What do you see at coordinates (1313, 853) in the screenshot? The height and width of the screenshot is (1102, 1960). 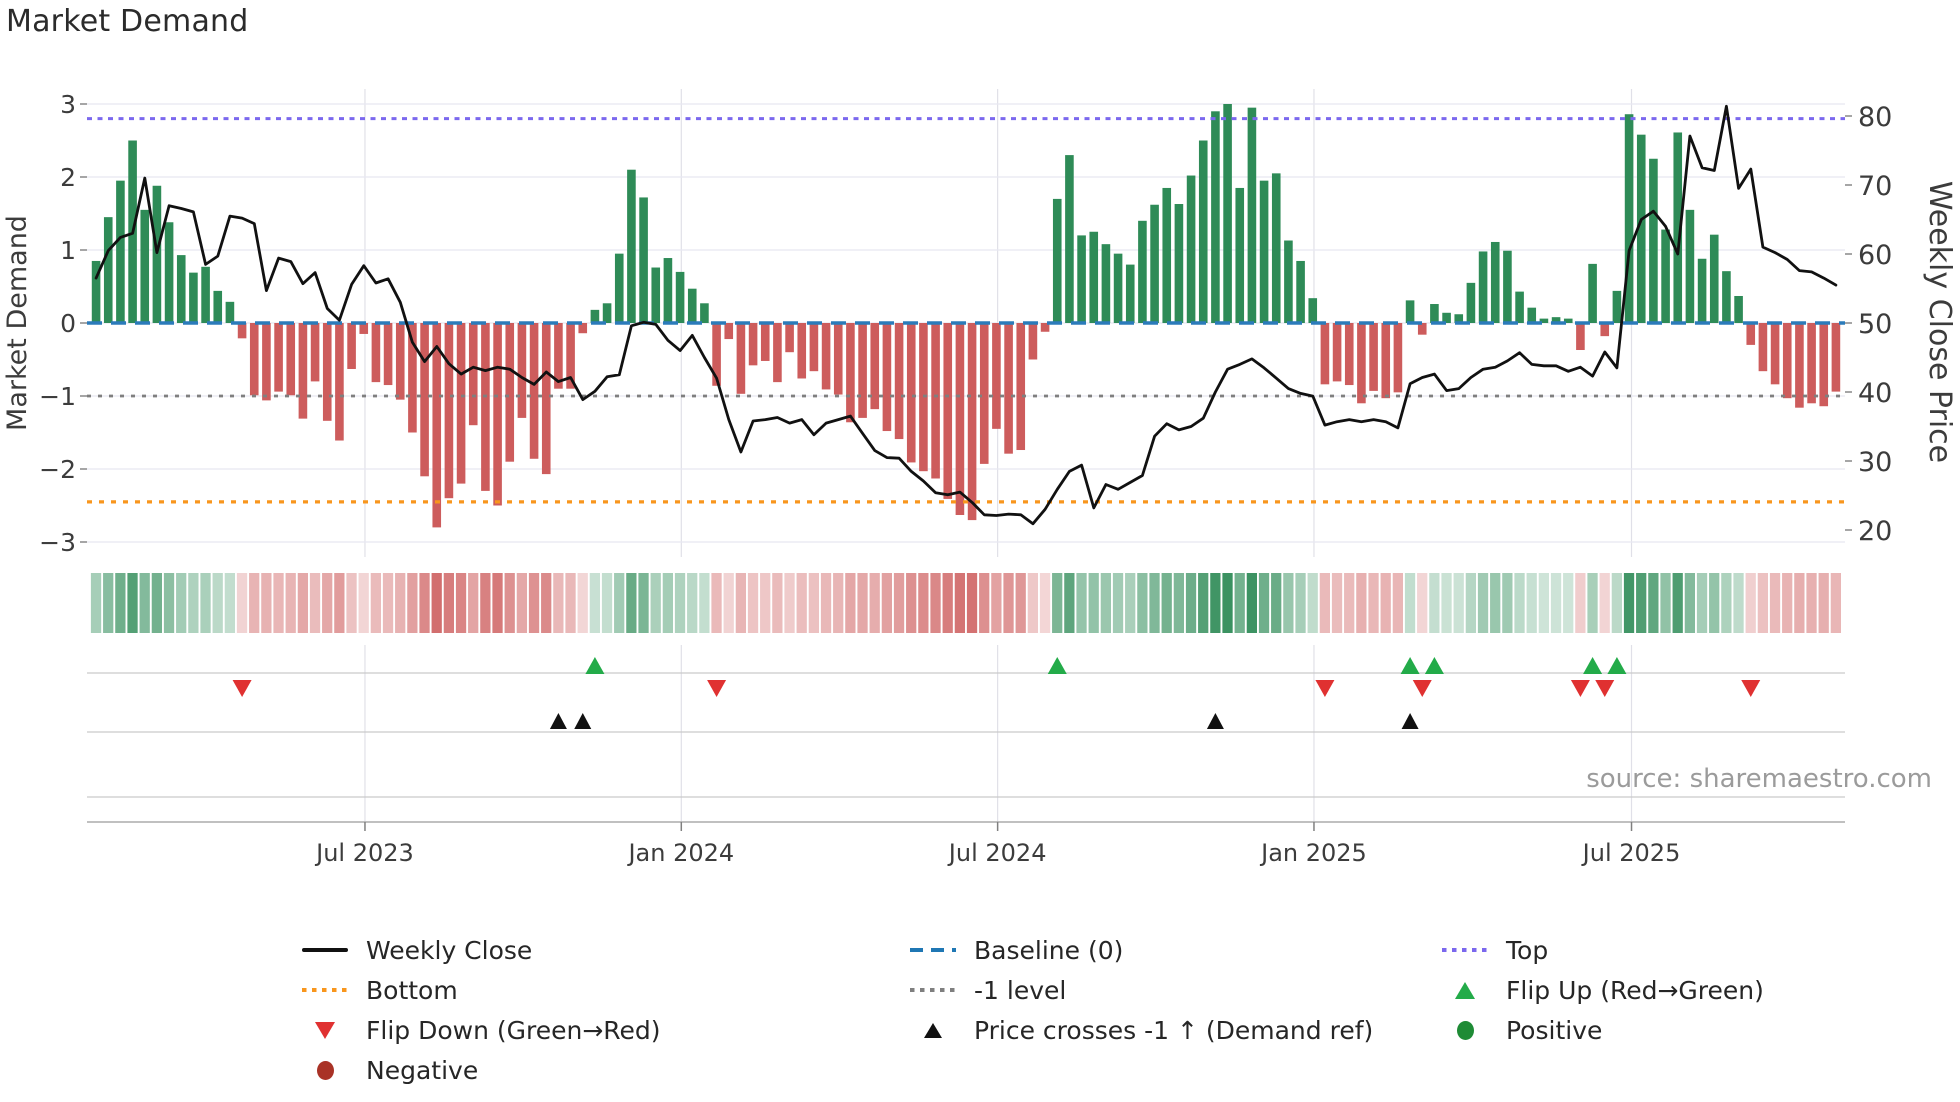 I see `x-tick-label: Jan 2025` at bounding box center [1313, 853].